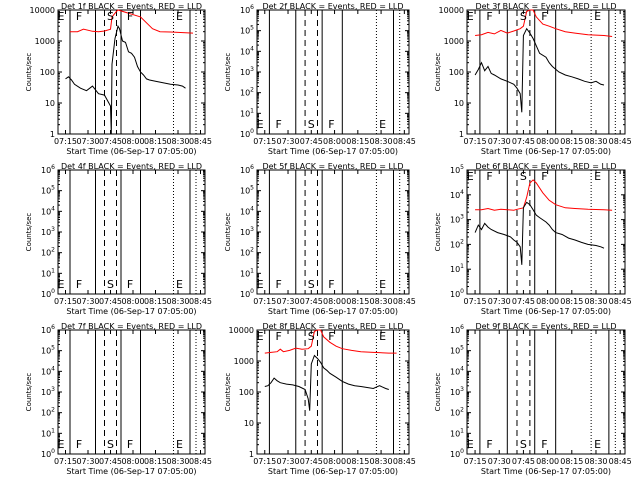  I want to click on chart-title: Det 2f BLACK = Events, RED = LLD, so click(332, 6).